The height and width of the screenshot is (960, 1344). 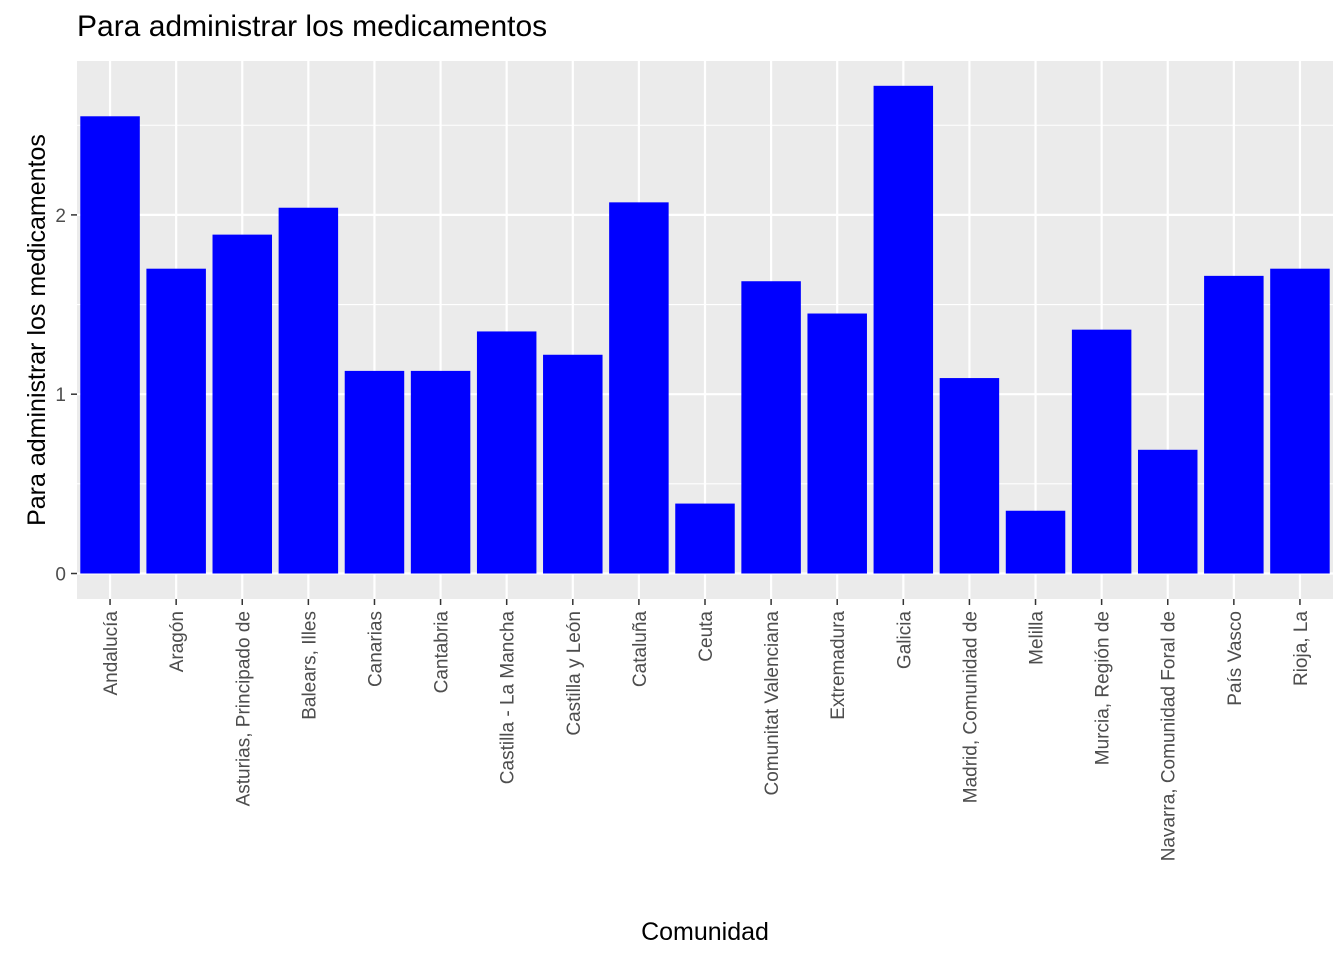 What do you see at coordinates (508, 698) in the screenshot?
I see `x-tick-label: Castilla - La Mancha` at bounding box center [508, 698].